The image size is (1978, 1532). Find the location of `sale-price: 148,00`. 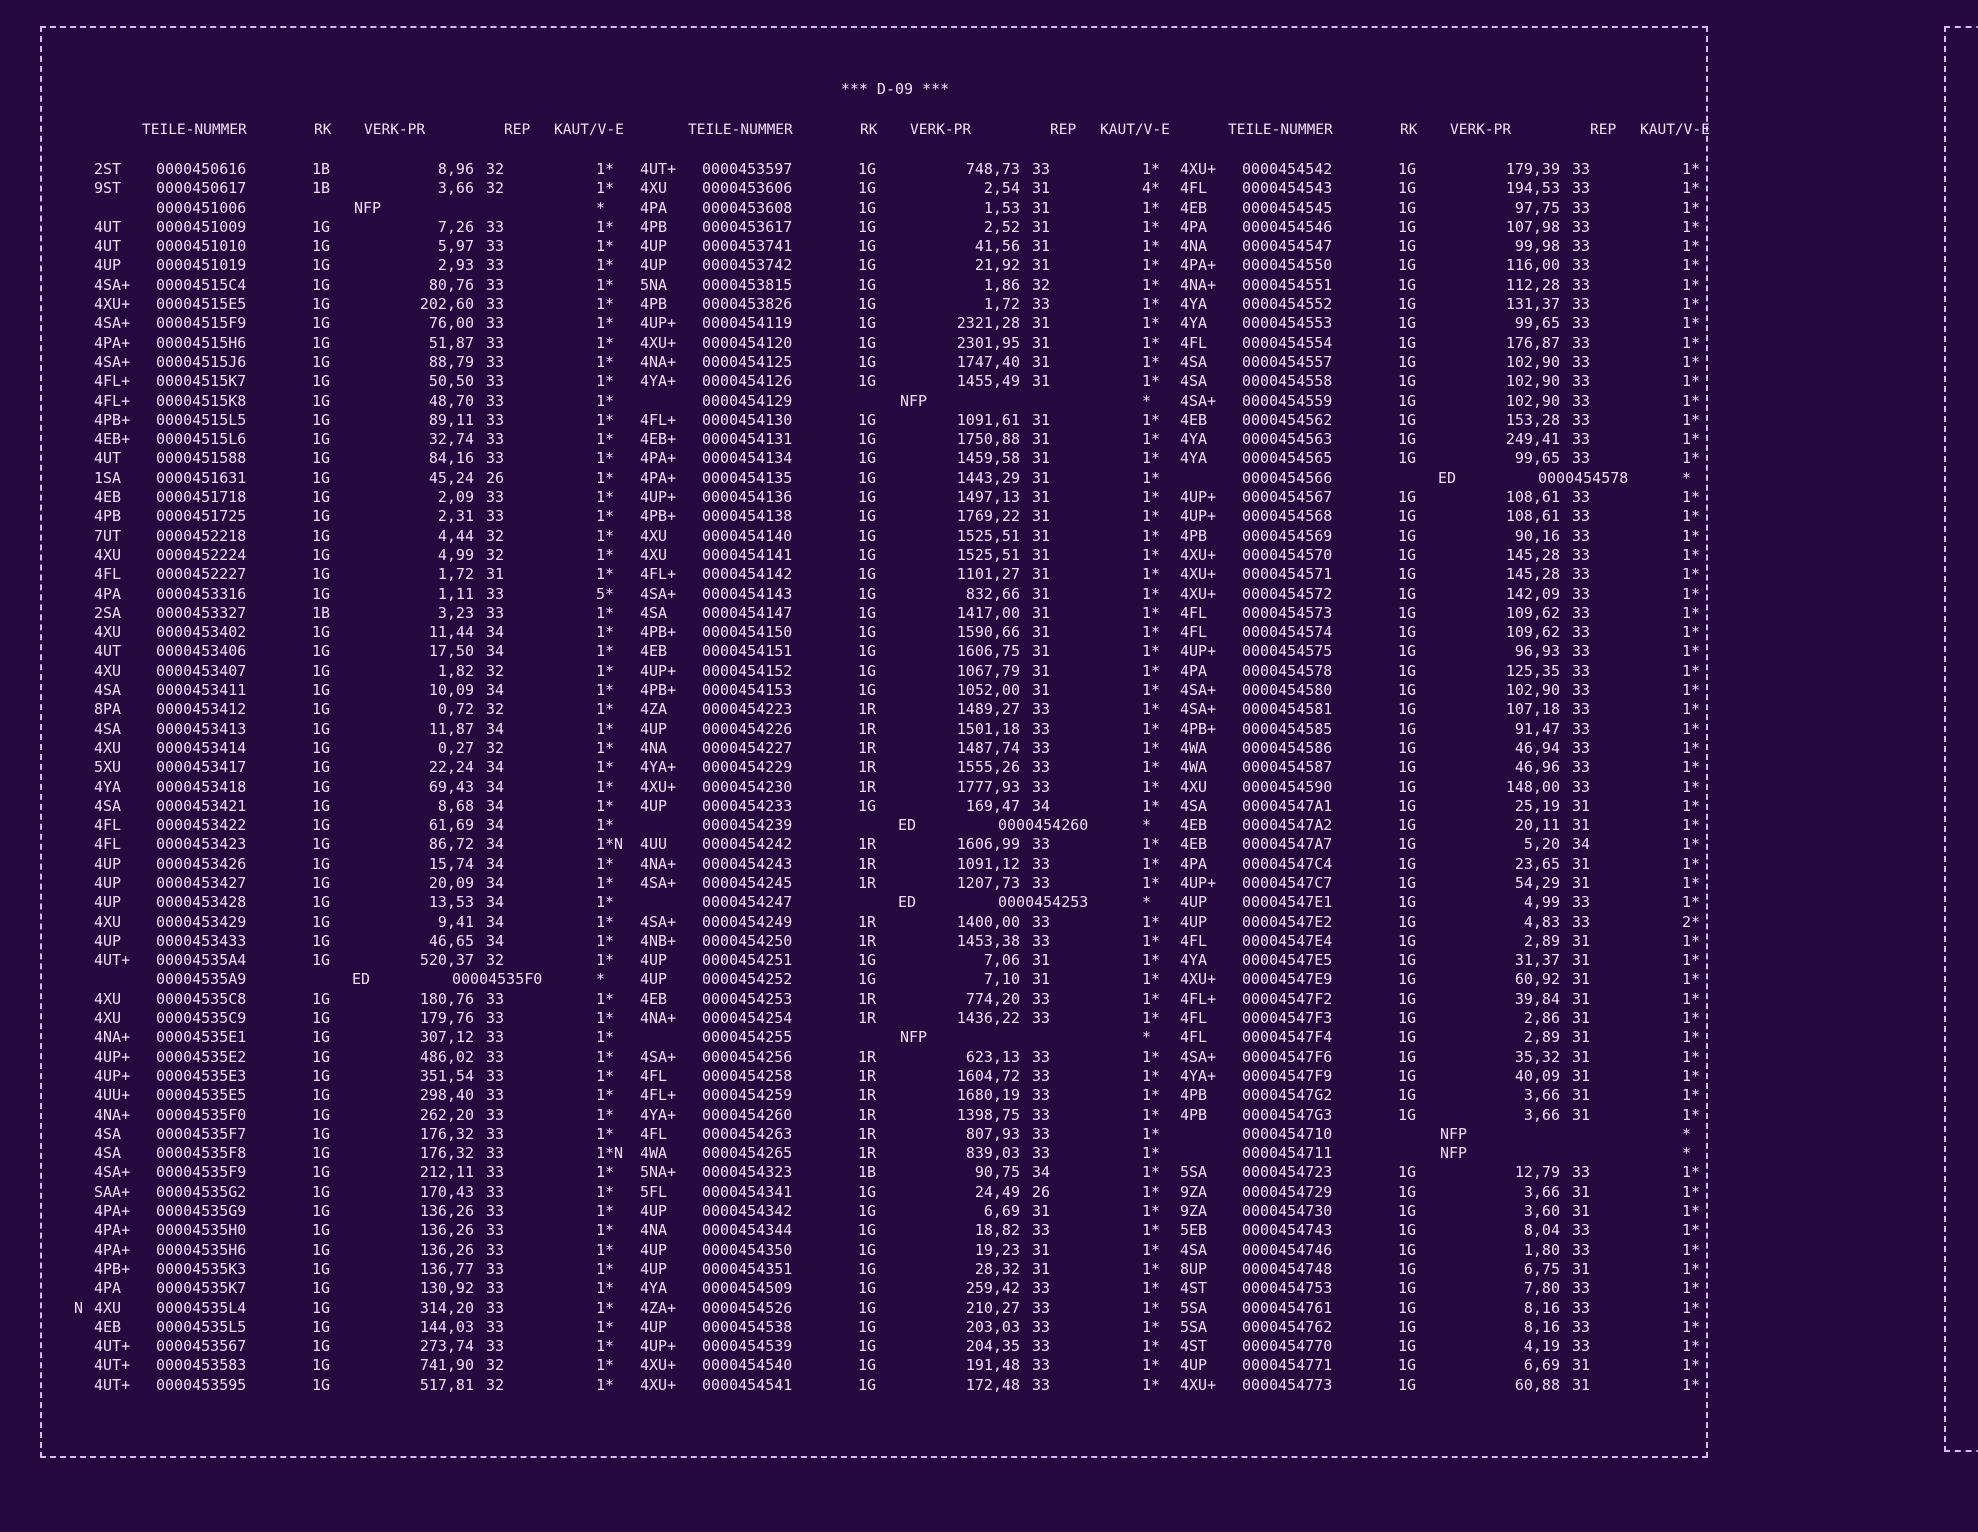

sale-price: 148,00 is located at coordinates (1532, 786).